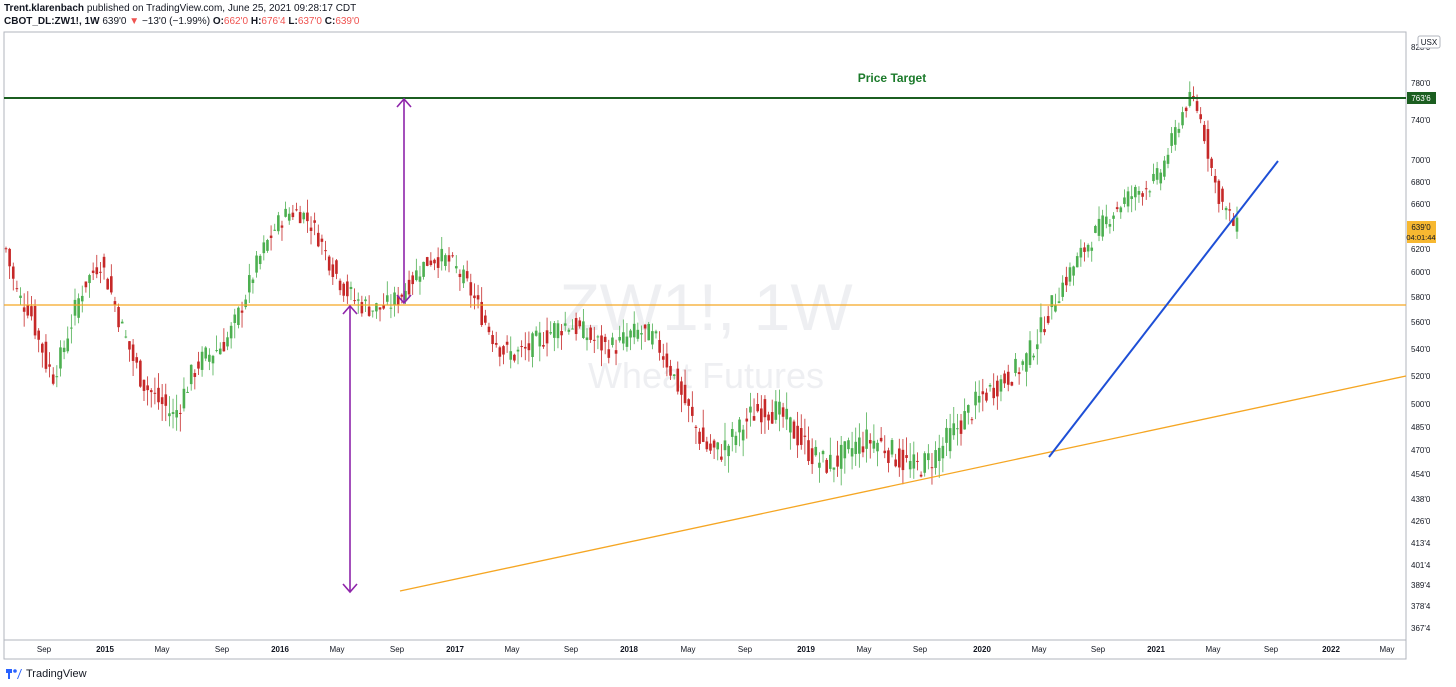 This screenshot has width=1456, height=687. What do you see at coordinates (56, 674) in the screenshot?
I see `footer-brand: TradingView` at bounding box center [56, 674].